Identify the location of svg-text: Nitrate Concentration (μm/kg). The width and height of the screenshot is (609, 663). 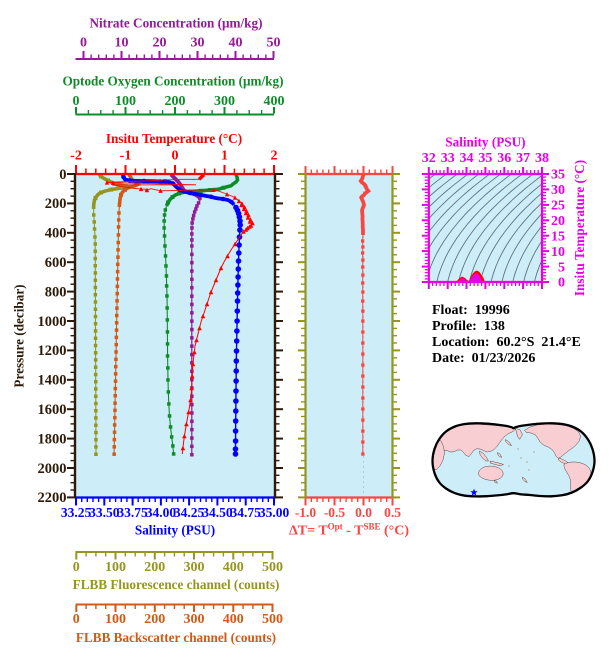
(175, 23).